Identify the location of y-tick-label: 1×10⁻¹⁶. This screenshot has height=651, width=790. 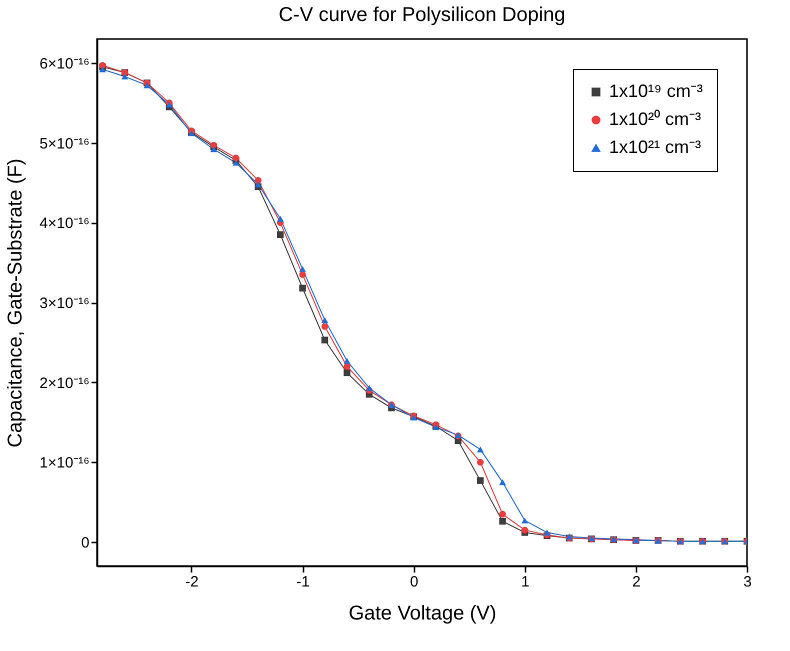
(65, 463).